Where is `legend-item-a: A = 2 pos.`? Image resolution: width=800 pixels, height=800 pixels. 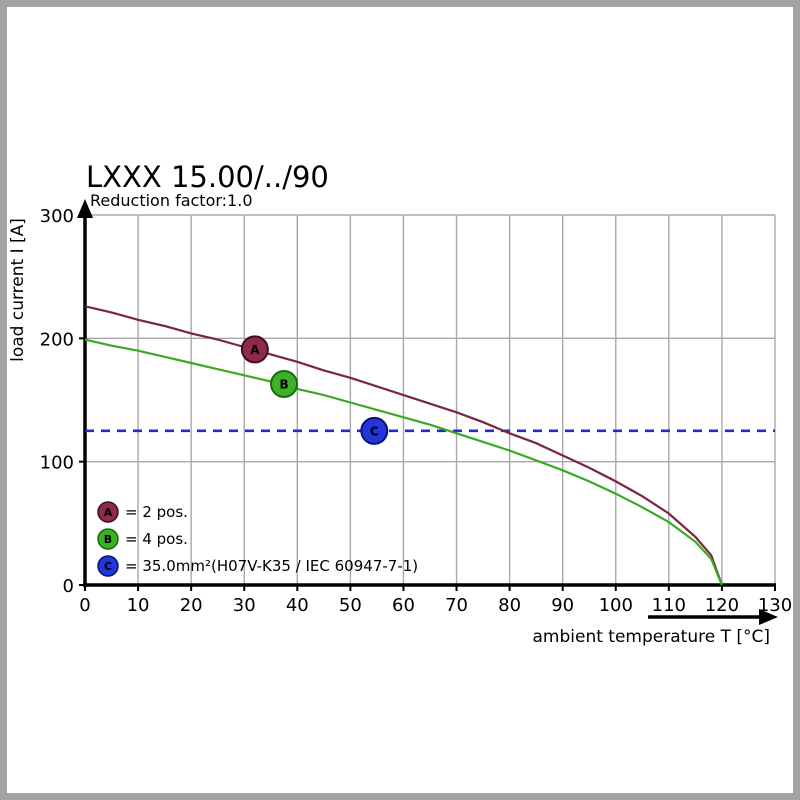
legend-item-a: A = 2 pos. is located at coordinates (142, 512).